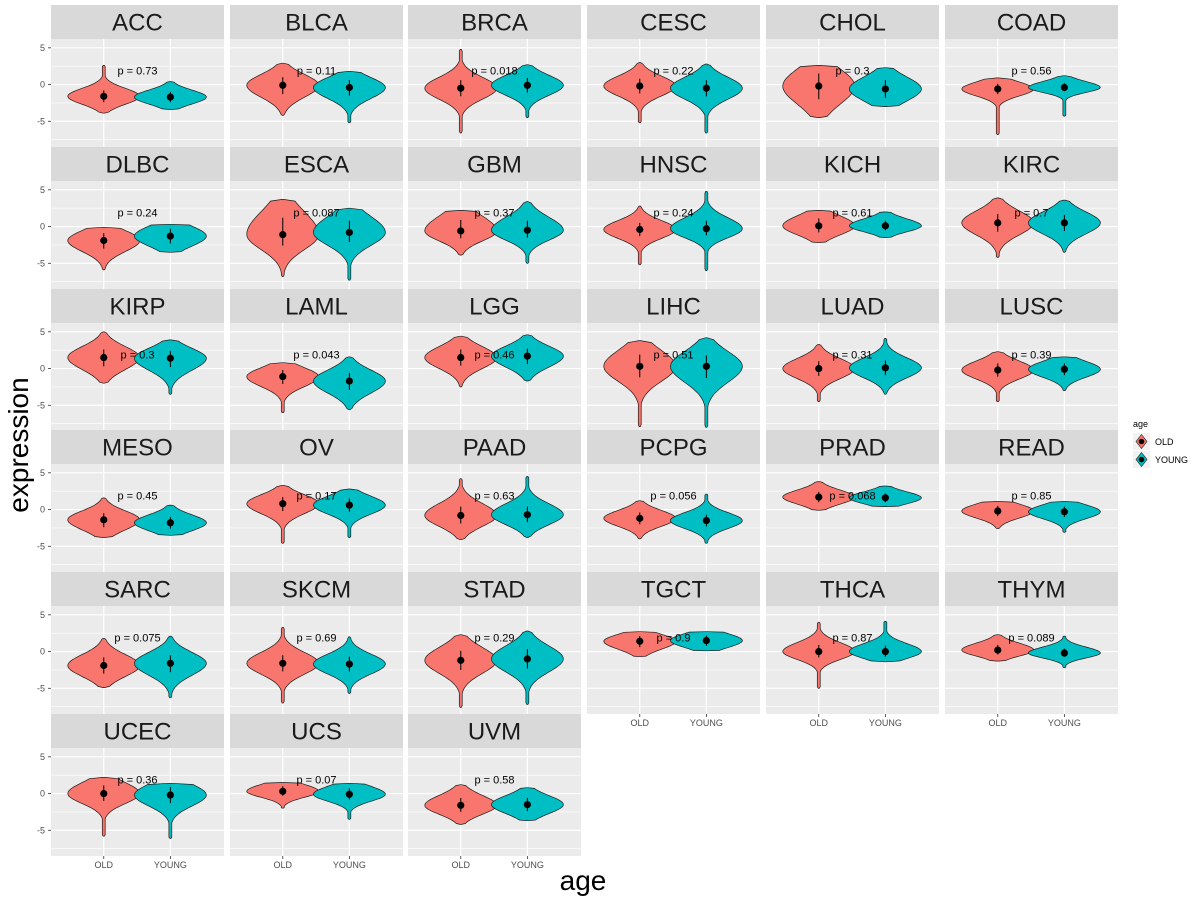 This screenshot has height=900, width=1200. I want to click on facet-strip-label: UCS, so click(316, 732).